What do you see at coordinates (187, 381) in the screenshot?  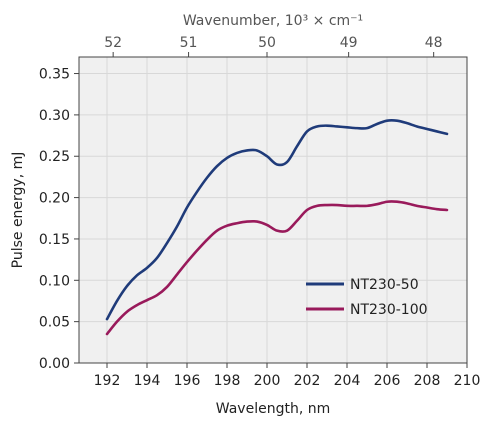 I see `x-tick-label: 196` at bounding box center [187, 381].